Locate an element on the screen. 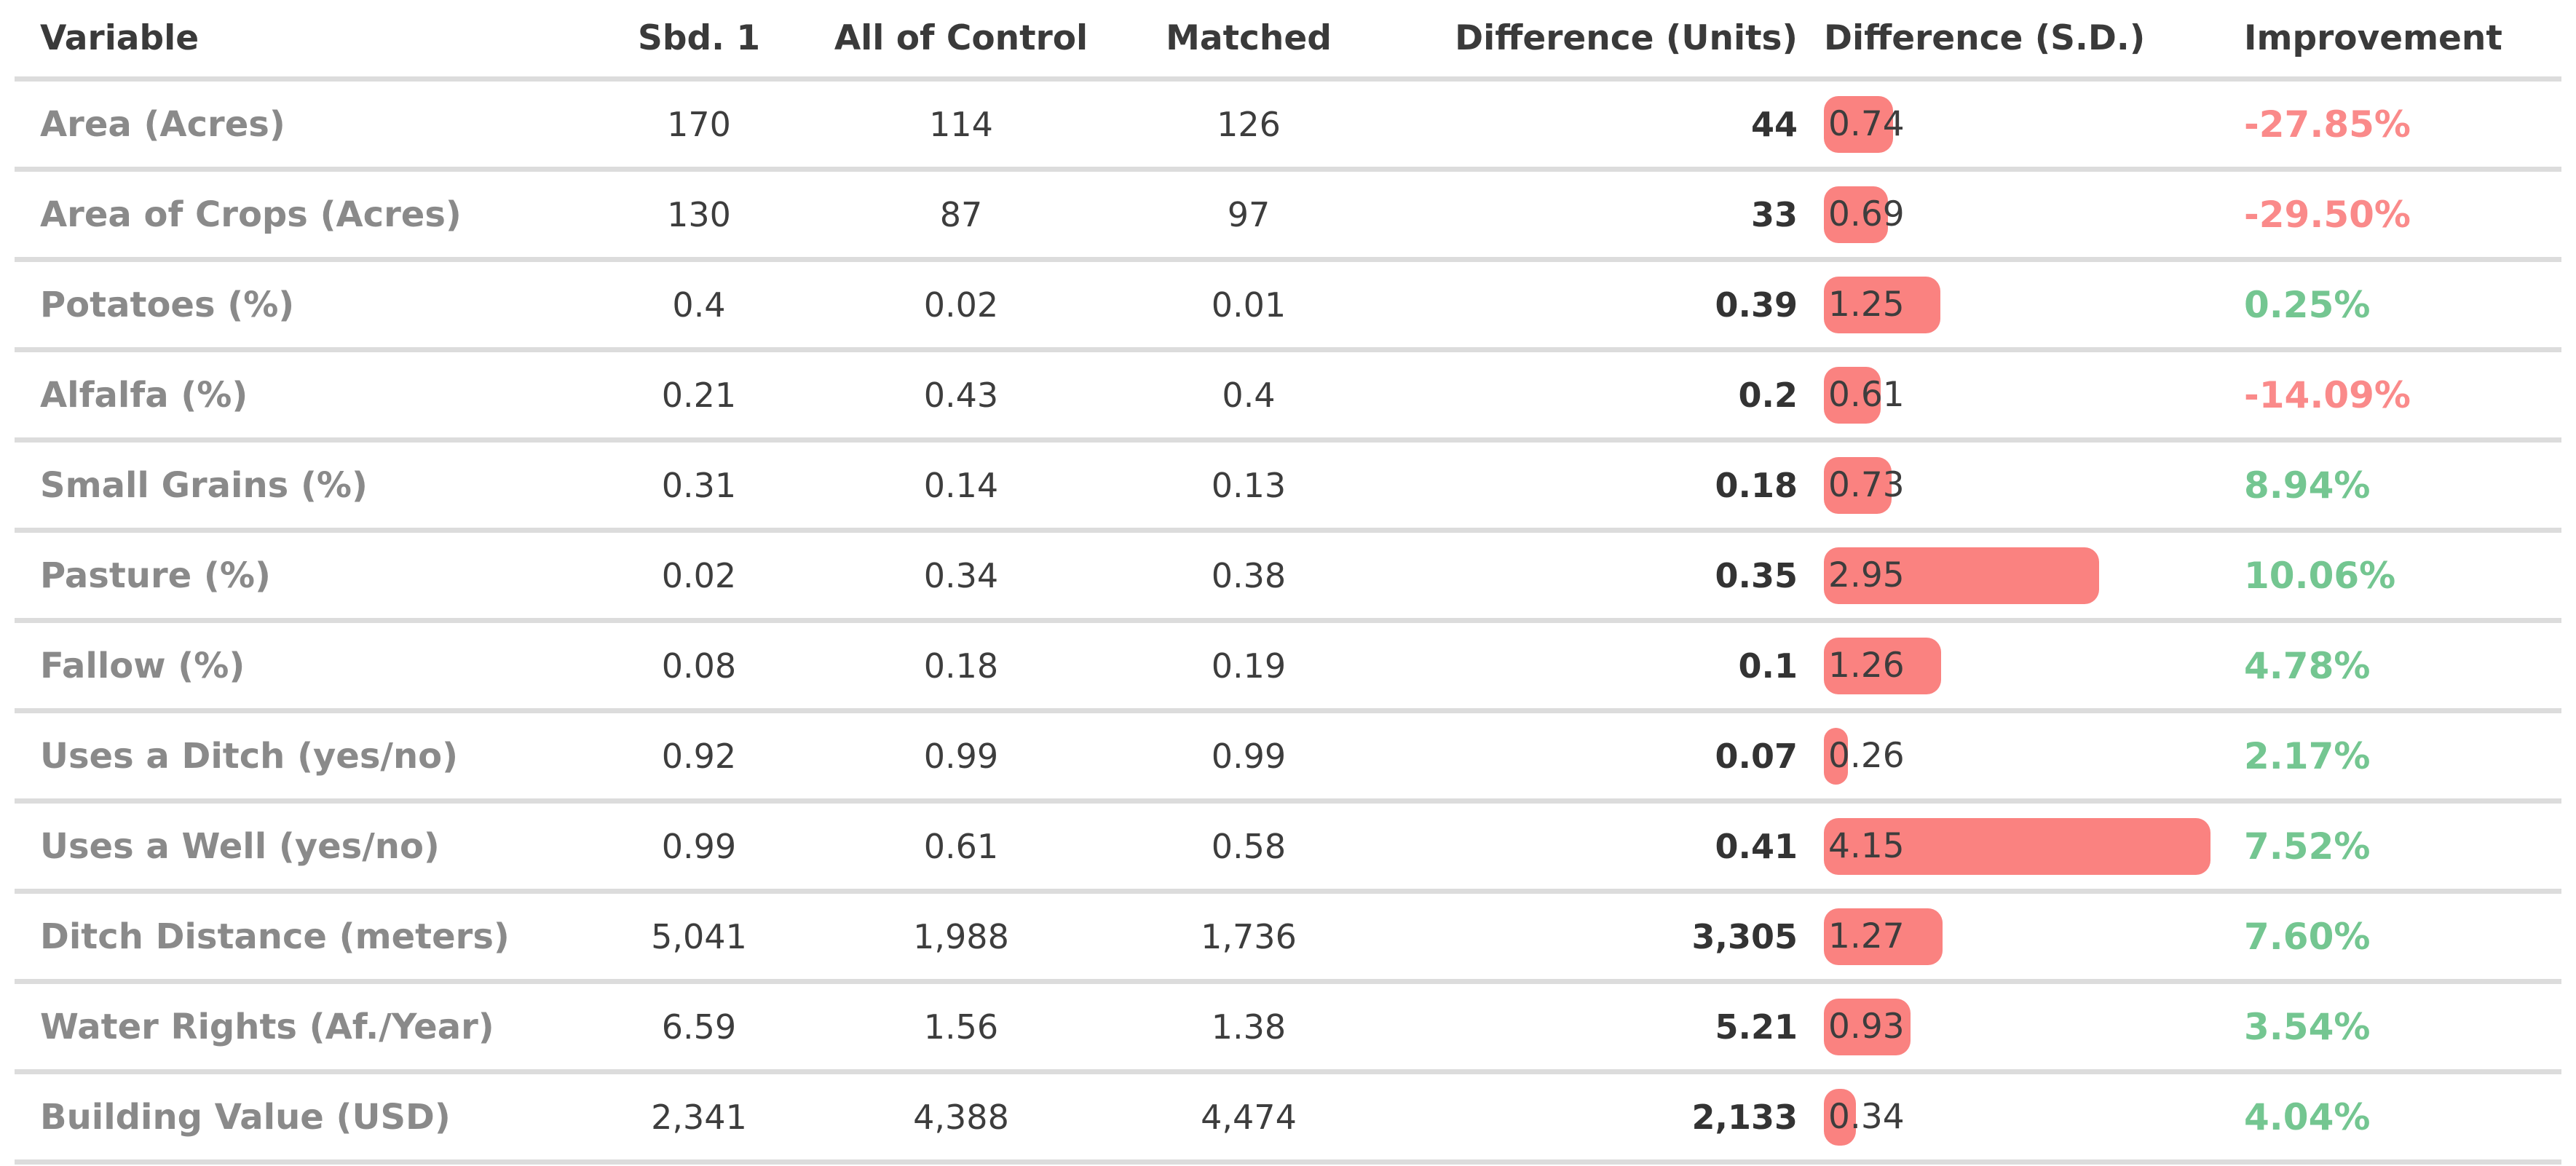  all-of-control-value: 0.99 is located at coordinates (961, 756).